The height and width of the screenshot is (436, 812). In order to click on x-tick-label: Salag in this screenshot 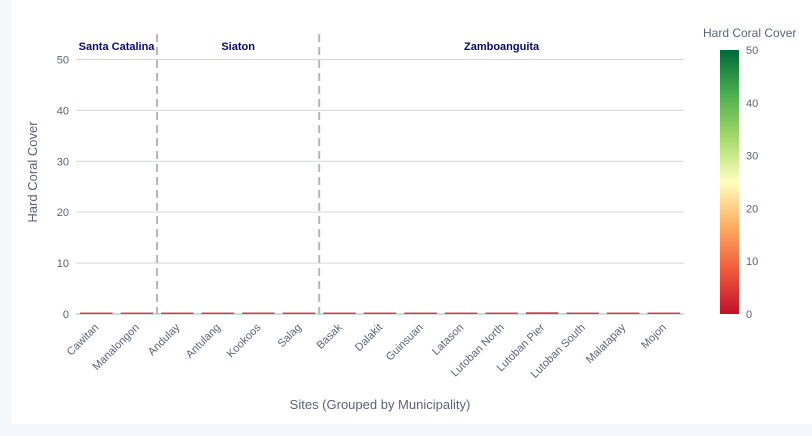, I will do `click(290, 336)`.